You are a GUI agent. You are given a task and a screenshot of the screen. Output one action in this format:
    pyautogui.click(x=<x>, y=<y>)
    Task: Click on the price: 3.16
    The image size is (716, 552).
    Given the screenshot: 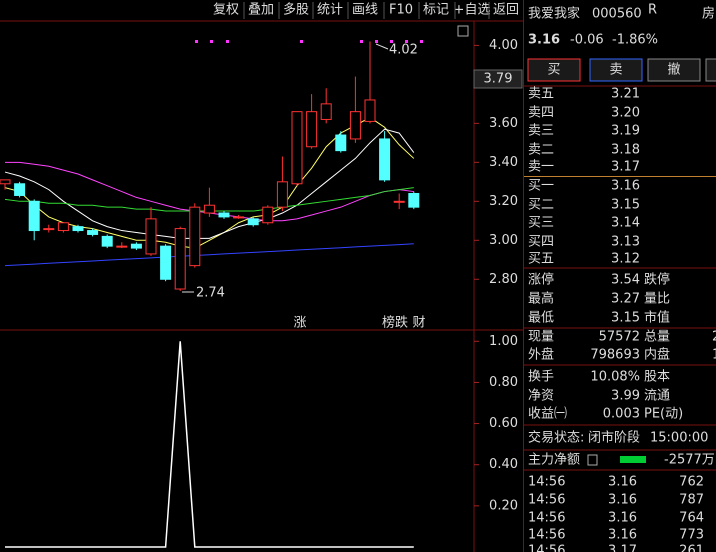 What is the action you would take?
    pyautogui.click(x=544, y=40)
    